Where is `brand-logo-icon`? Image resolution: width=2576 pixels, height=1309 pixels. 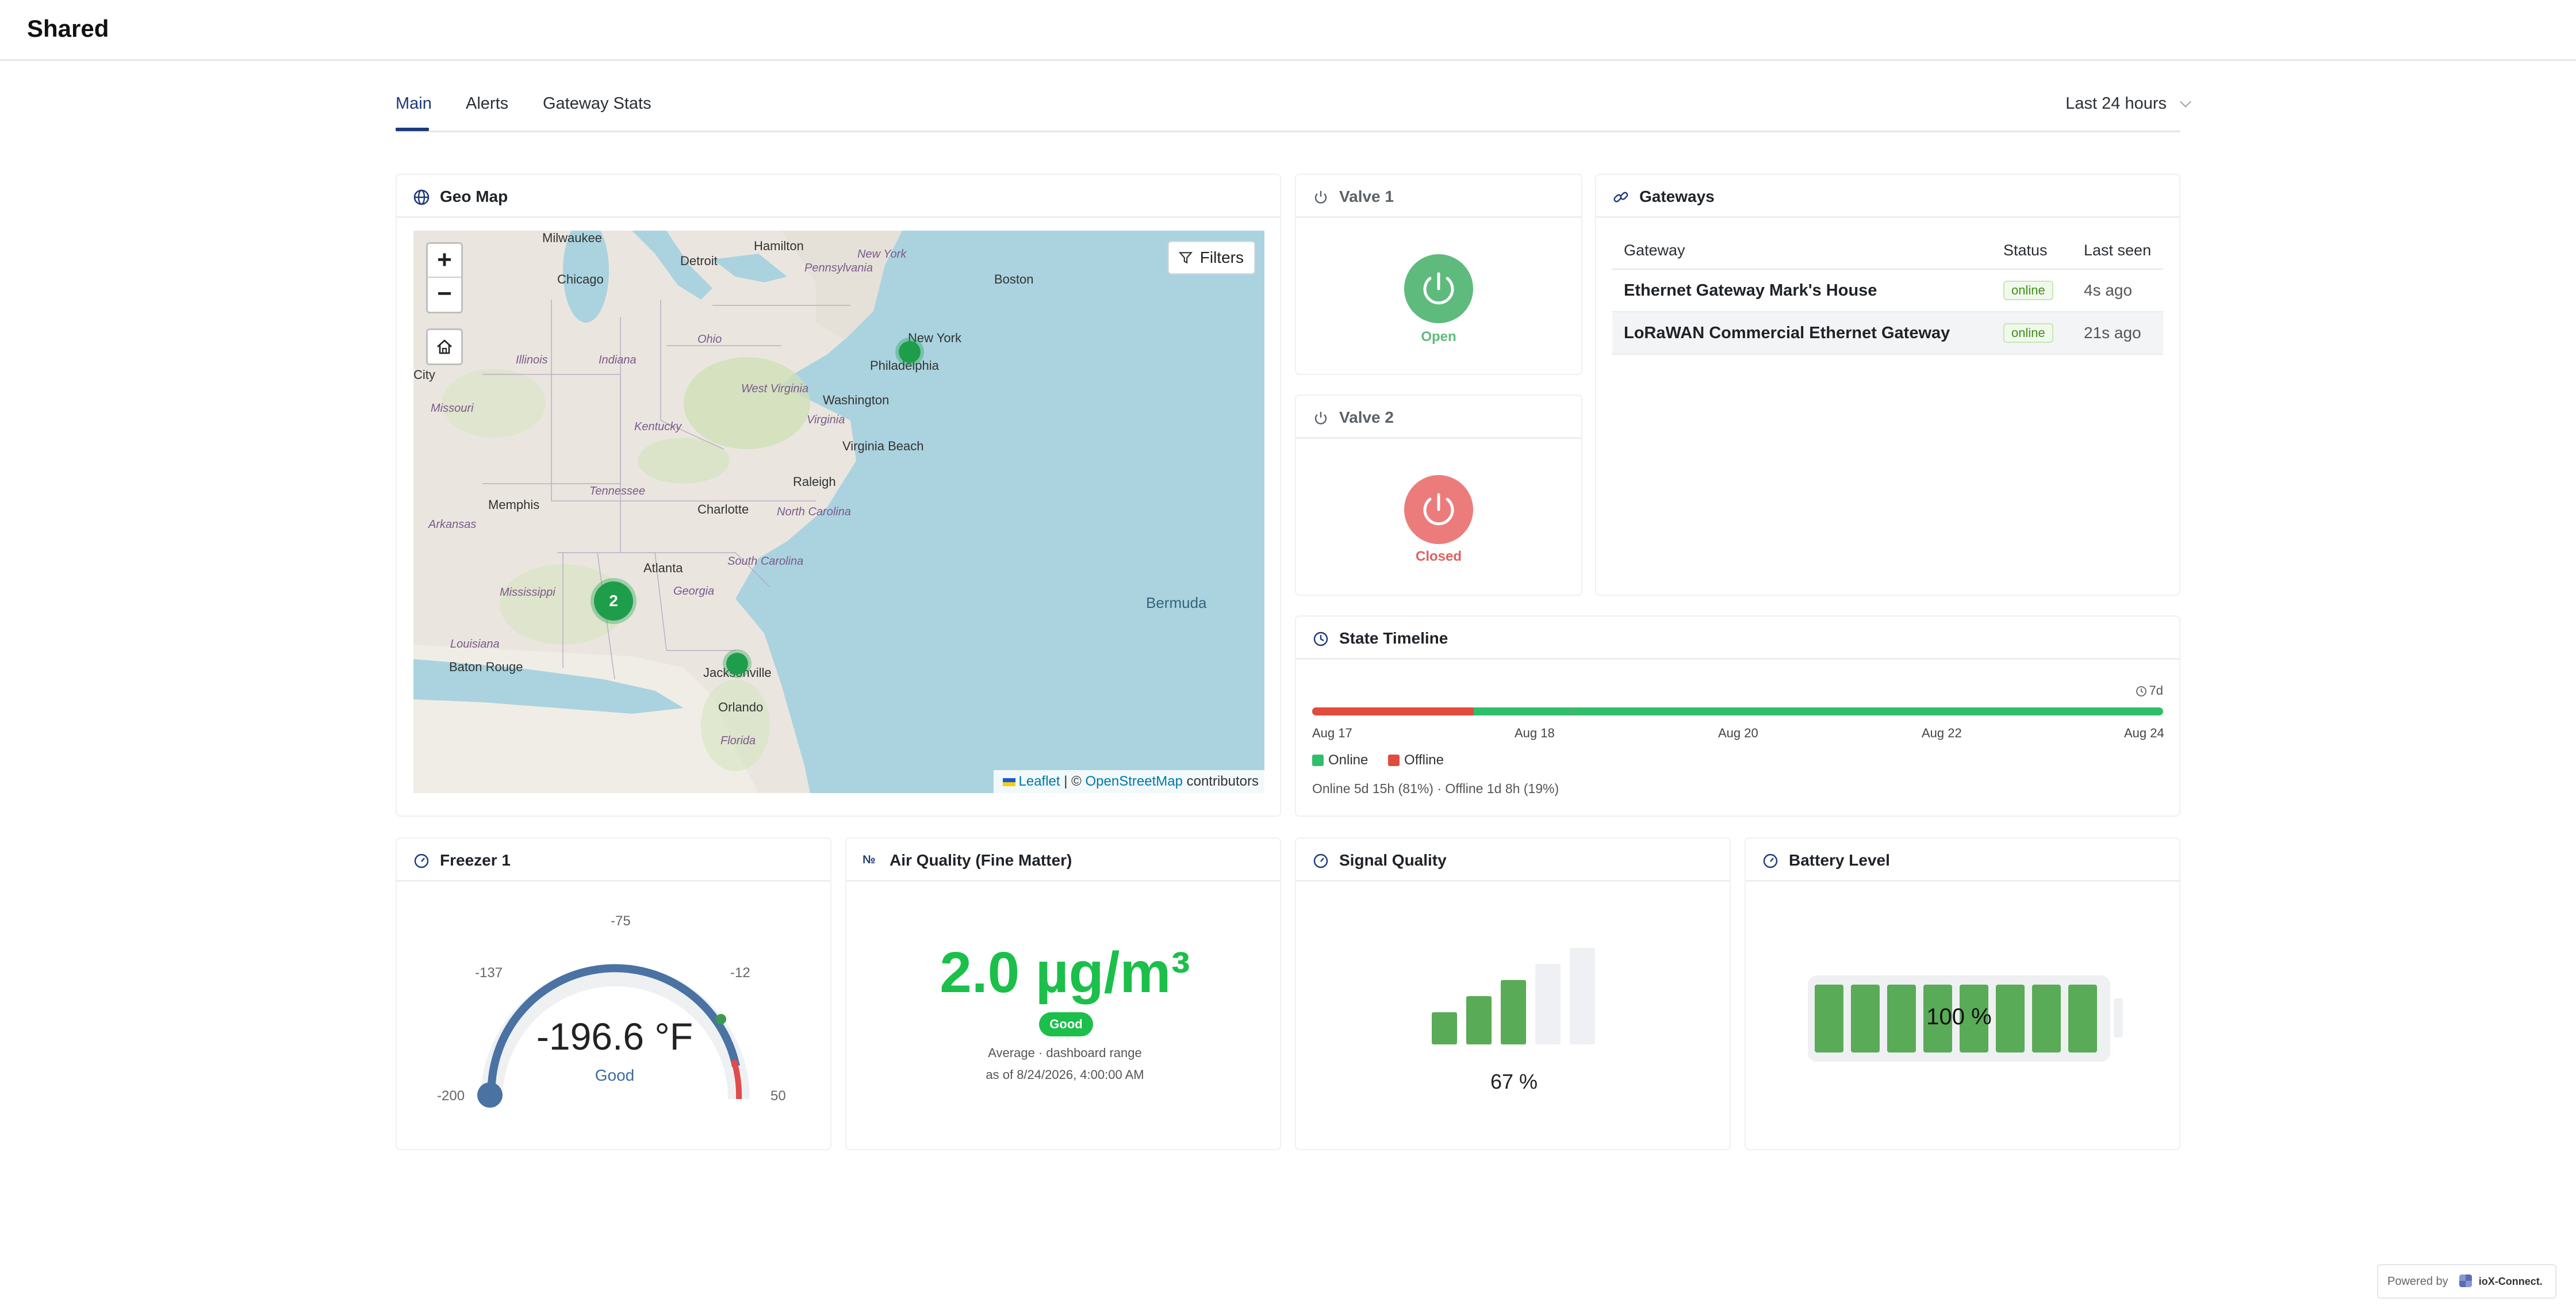 brand-logo-icon is located at coordinates (2465, 1280).